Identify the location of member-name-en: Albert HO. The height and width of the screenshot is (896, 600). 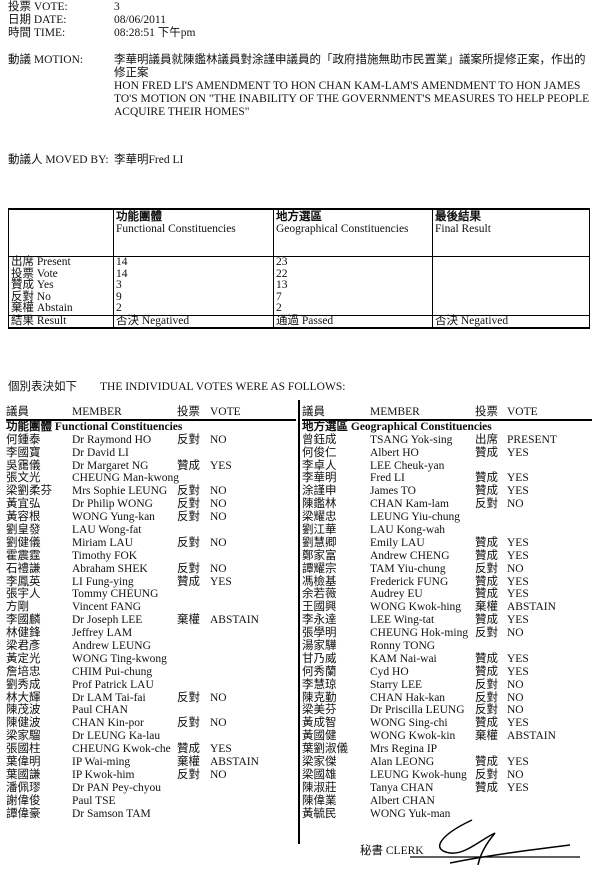
(394, 452).